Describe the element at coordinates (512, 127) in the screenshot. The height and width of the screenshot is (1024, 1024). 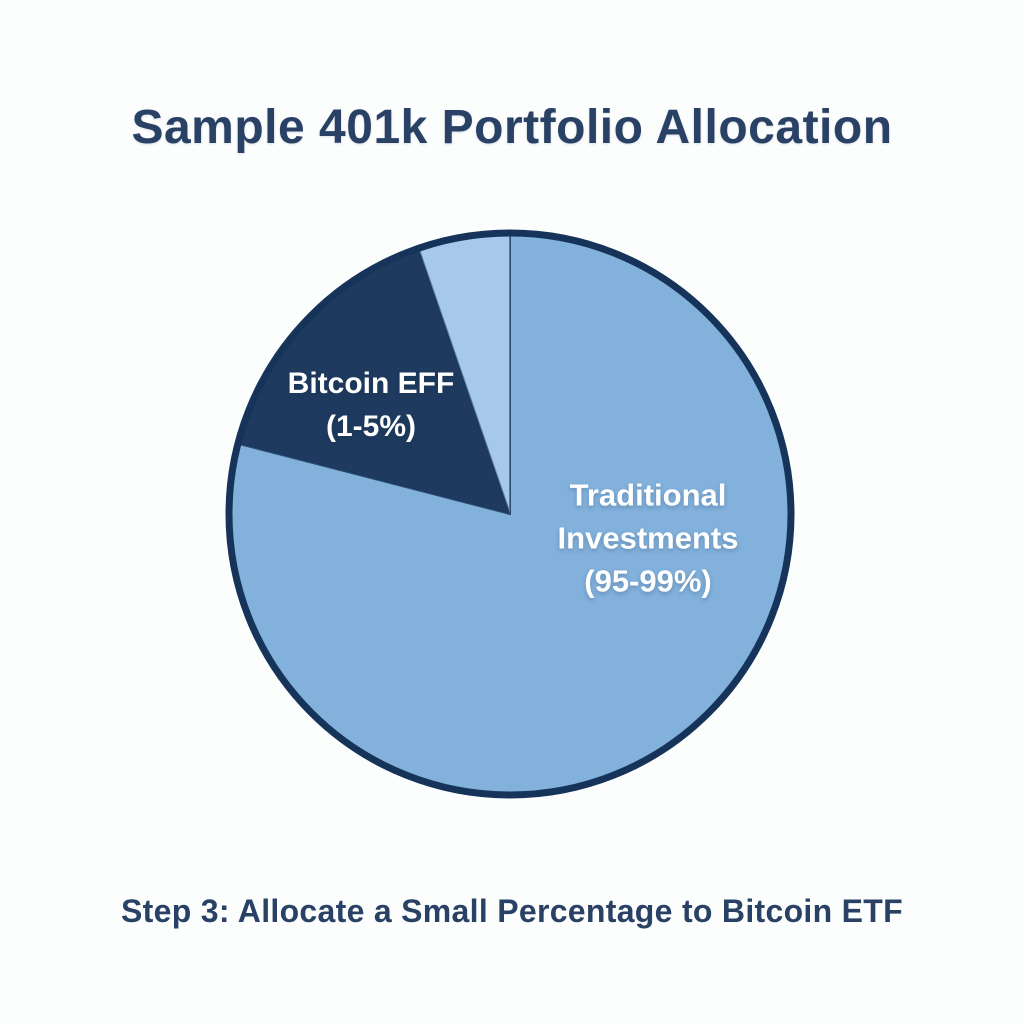
I see `chart-title: Sample 401k Portfolio Allocation` at that location.